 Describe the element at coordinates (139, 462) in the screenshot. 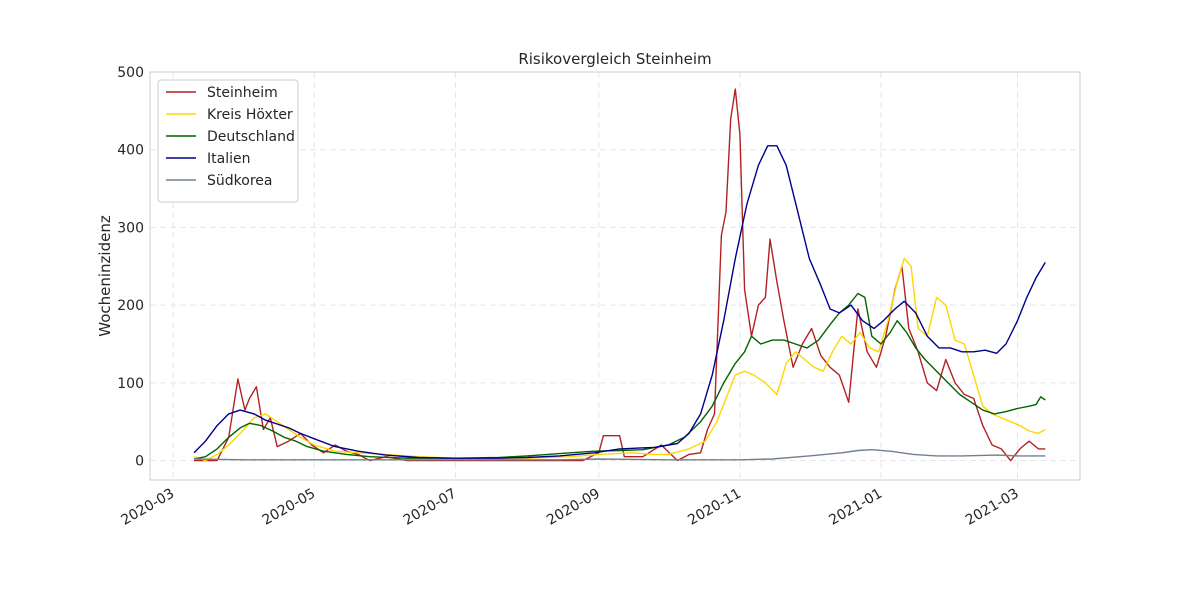

I see `y-tick-label: 0` at that location.